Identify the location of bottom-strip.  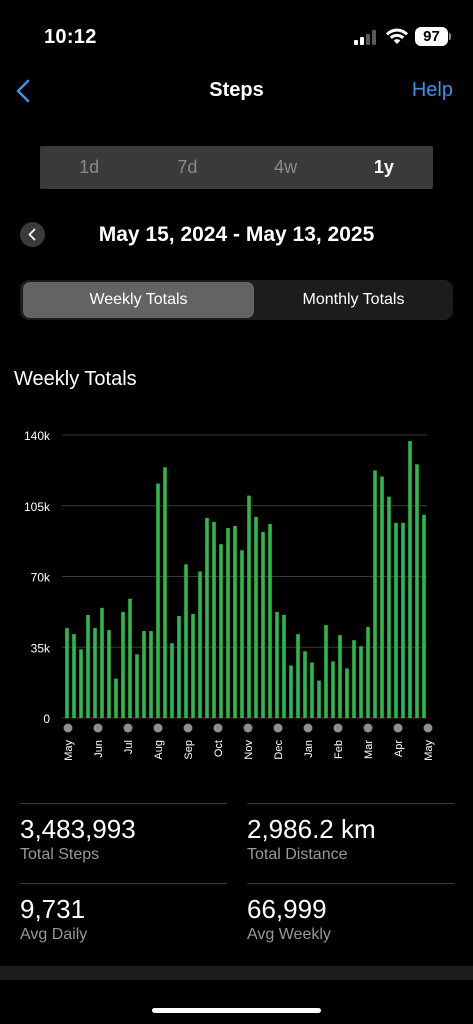
(236, 1002).